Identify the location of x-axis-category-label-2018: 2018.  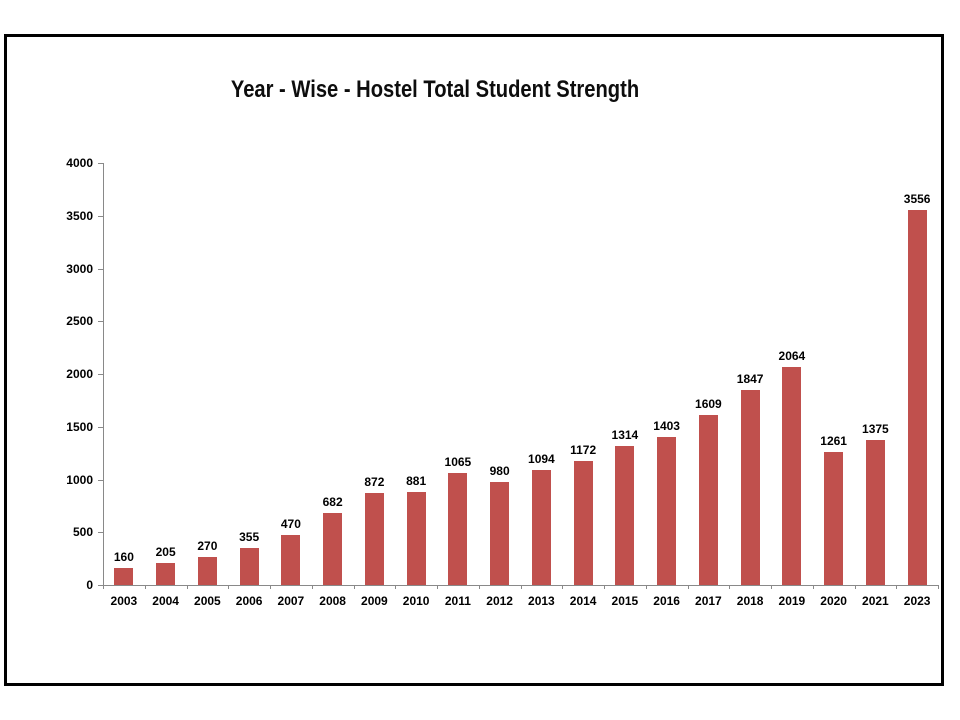
(750, 601).